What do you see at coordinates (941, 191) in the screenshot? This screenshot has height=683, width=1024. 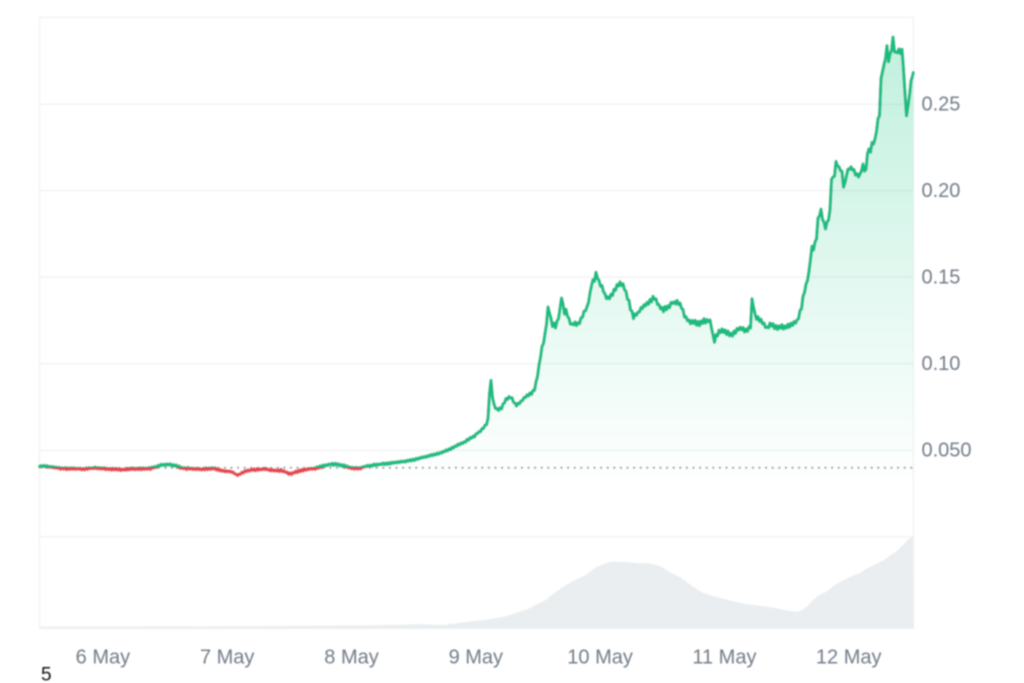 I see `svg-text: 0.20` at bounding box center [941, 191].